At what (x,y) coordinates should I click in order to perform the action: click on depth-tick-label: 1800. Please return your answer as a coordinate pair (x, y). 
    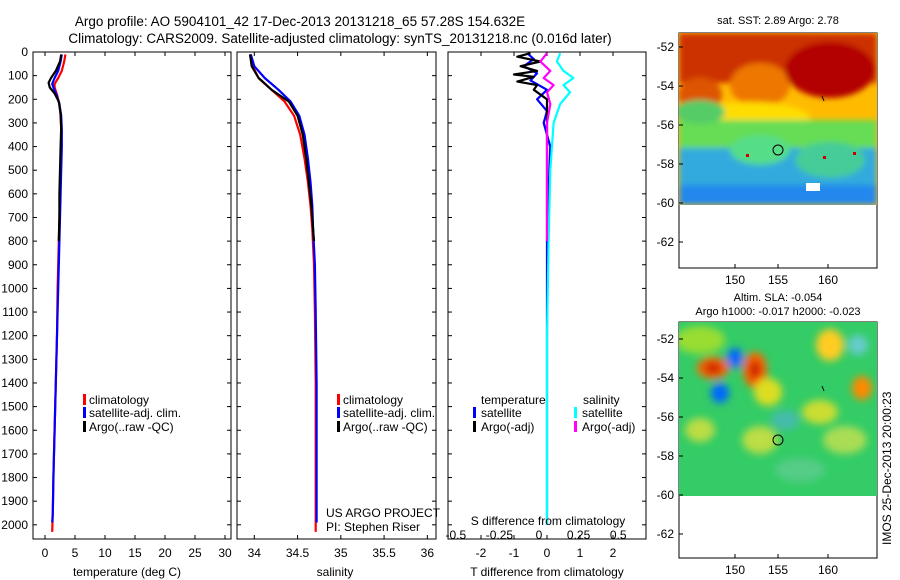
    Looking at the image, I should click on (14, 478).